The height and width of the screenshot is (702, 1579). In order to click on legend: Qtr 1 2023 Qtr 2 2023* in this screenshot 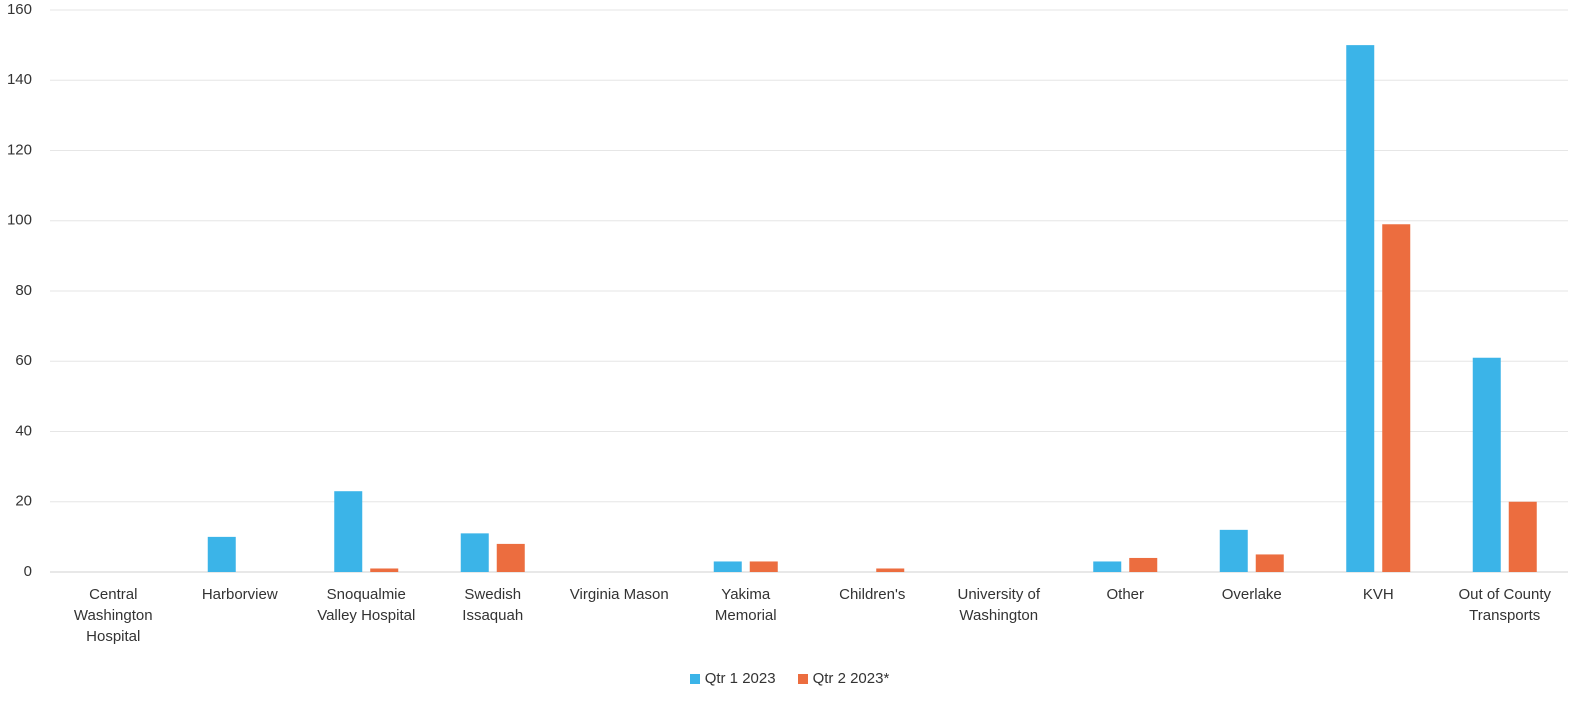, I will do `click(789, 678)`.